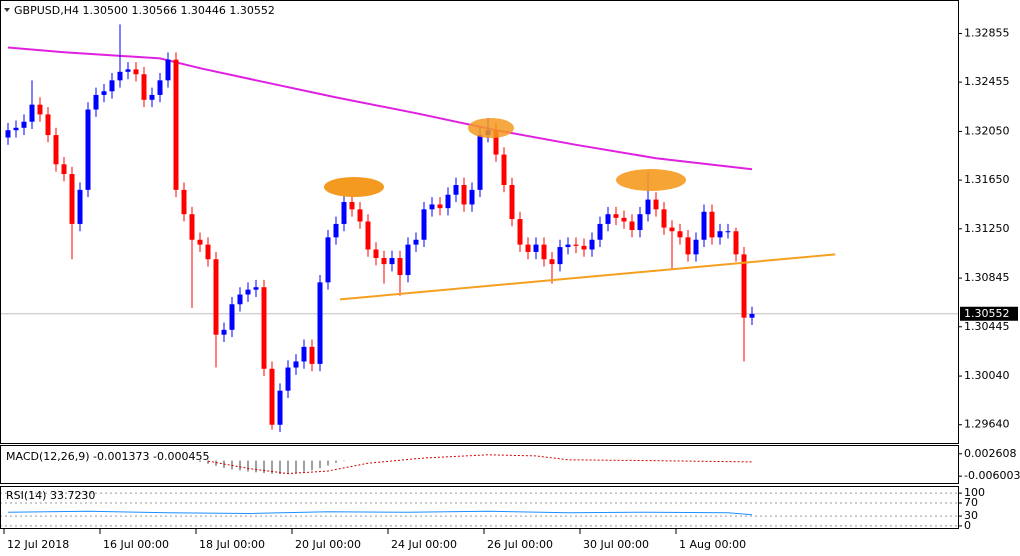 Image resolution: width=1020 pixels, height=556 pixels. I want to click on y-tick-label: 1.31650, so click(987, 179).